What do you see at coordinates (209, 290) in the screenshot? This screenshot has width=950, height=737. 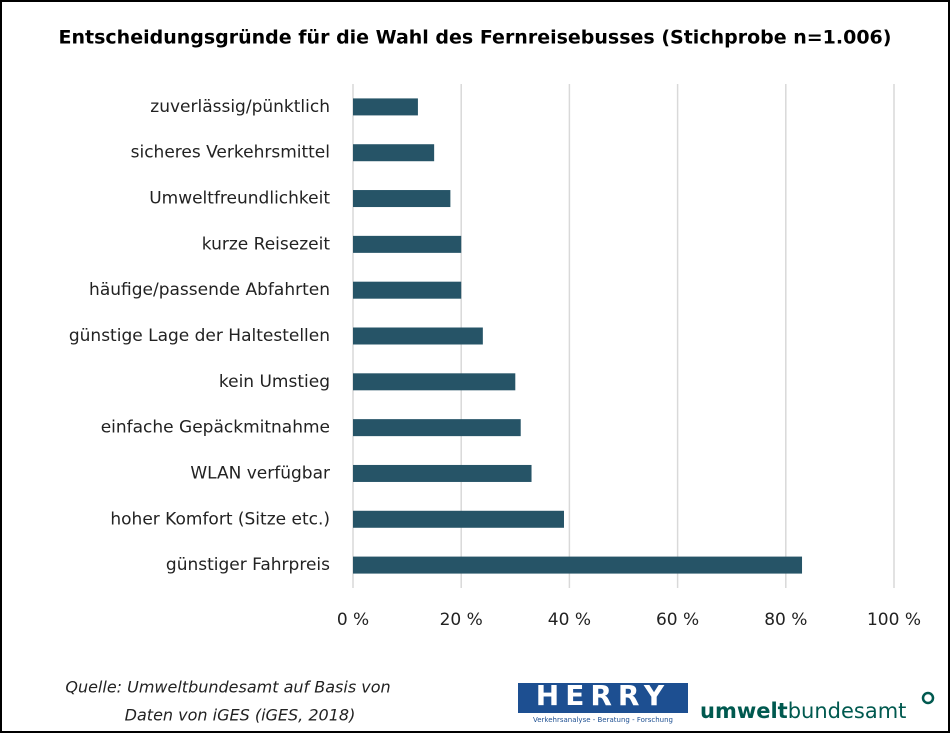 I see `y-tick-label: häufige/passende Abfahrten` at bounding box center [209, 290].